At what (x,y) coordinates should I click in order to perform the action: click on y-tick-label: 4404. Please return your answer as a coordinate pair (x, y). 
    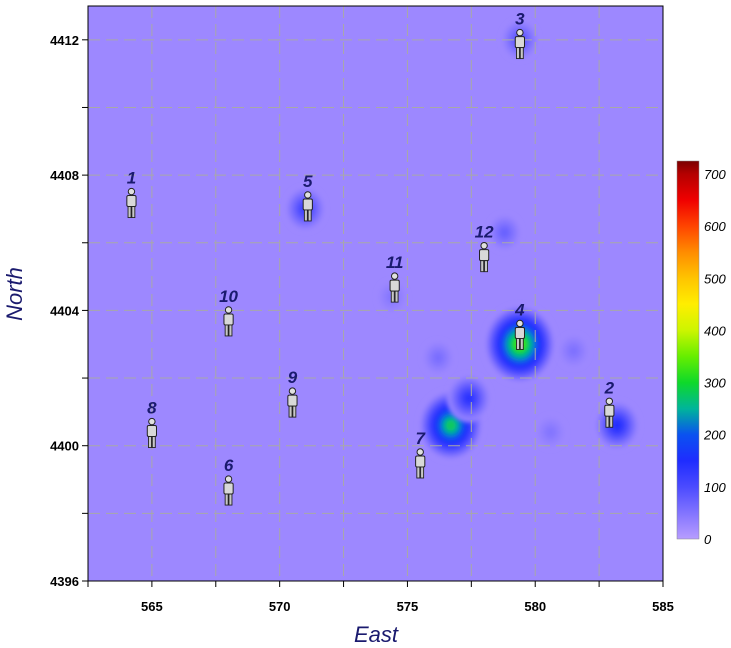
    Looking at the image, I should click on (65, 310).